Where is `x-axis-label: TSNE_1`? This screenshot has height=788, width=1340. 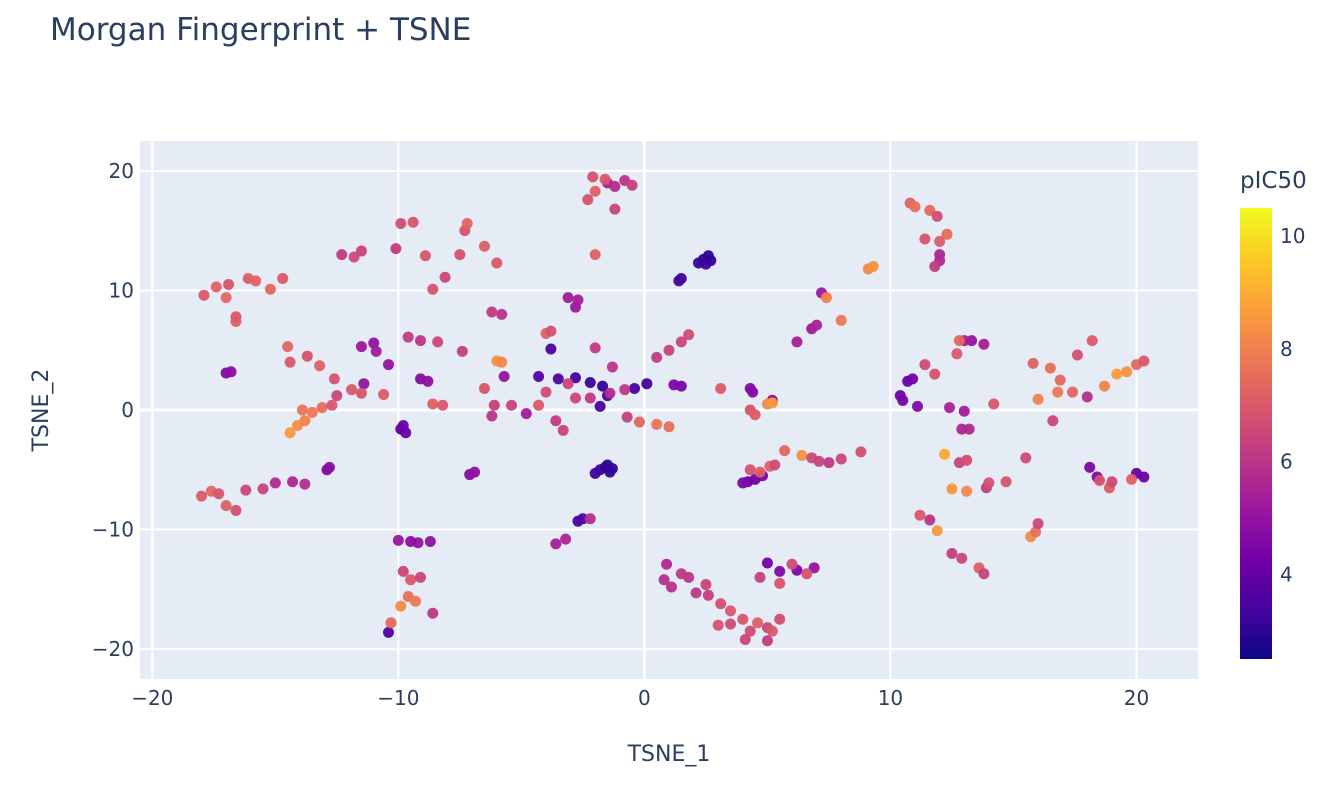 x-axis-label: TSNE_1 is located at coordinates (669, 754).